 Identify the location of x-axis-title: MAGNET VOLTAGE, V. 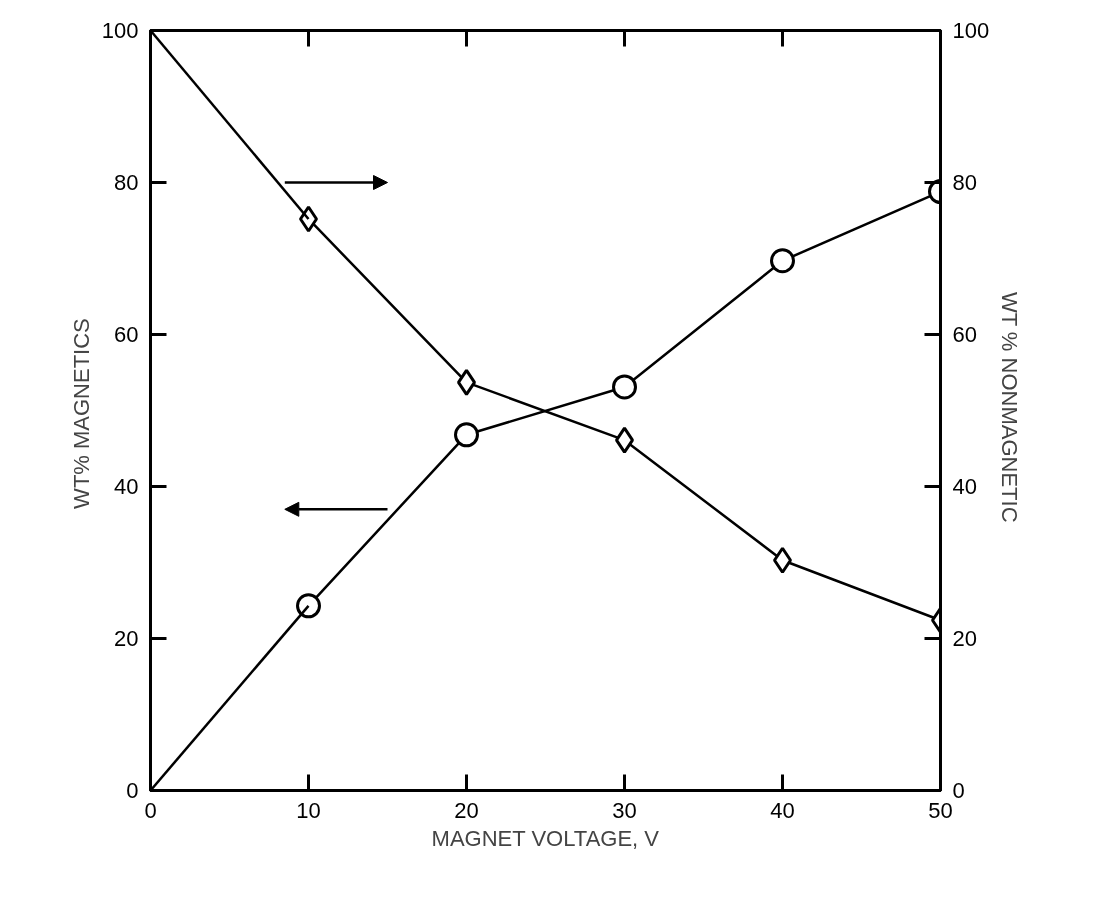
(545, 838).